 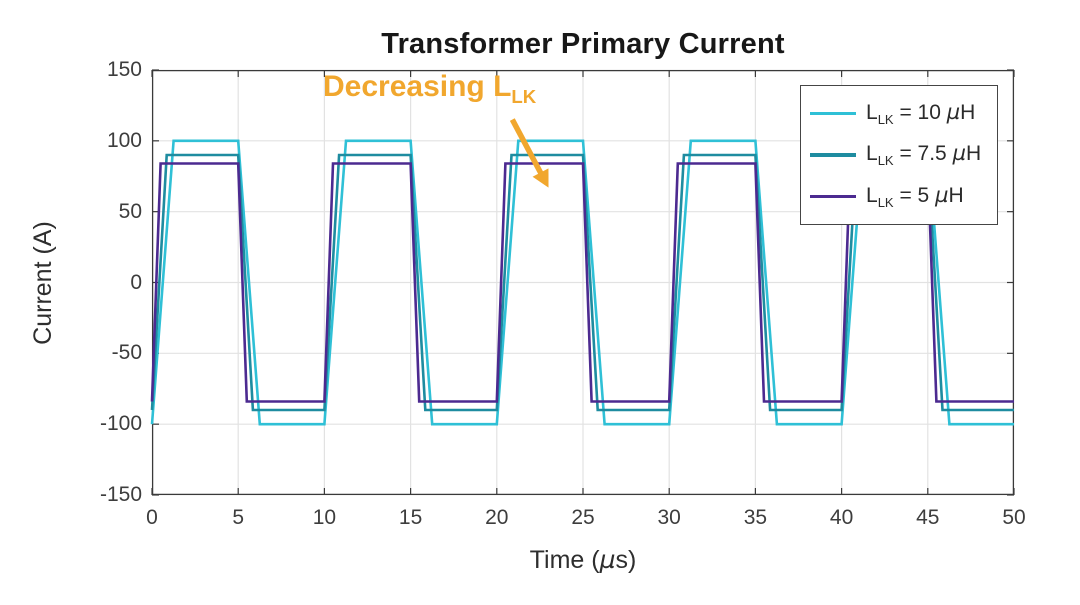 What do you see at coordinates (410, 517) in the screenshot?
I see `x-tick-label: 15` at bounding box center [410, 517].